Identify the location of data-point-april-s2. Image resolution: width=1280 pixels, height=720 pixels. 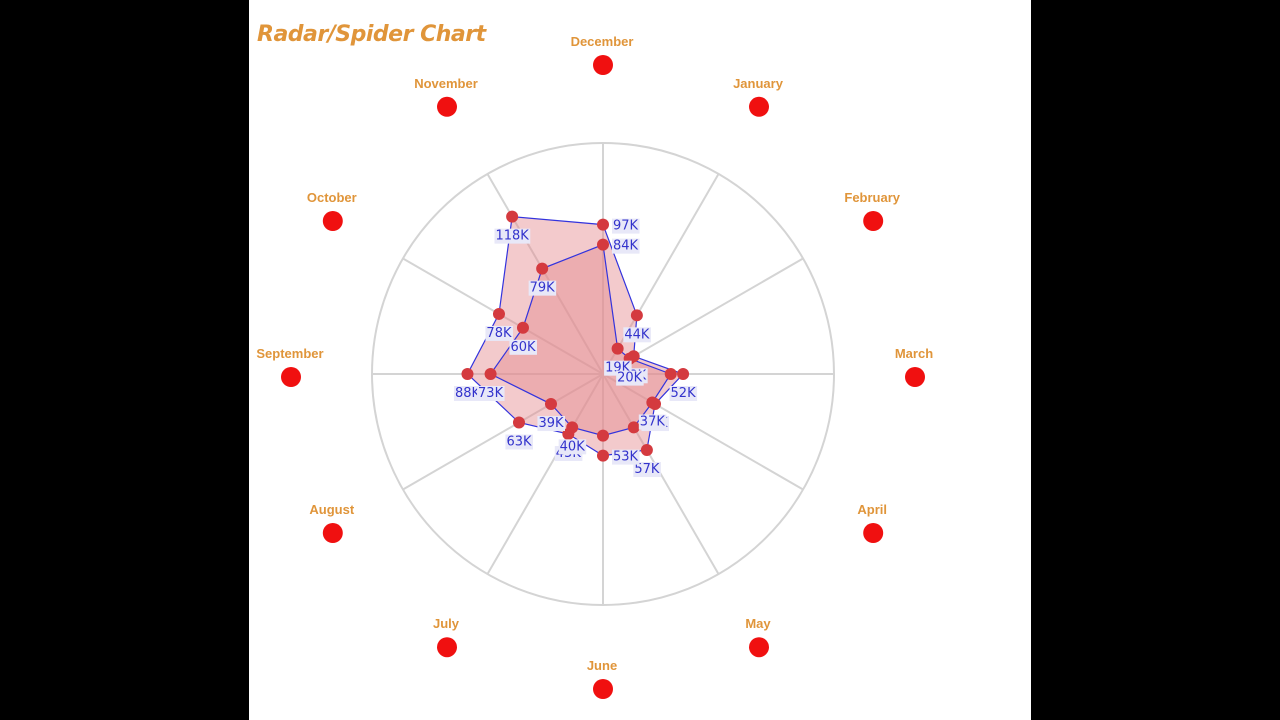
(652, 402).